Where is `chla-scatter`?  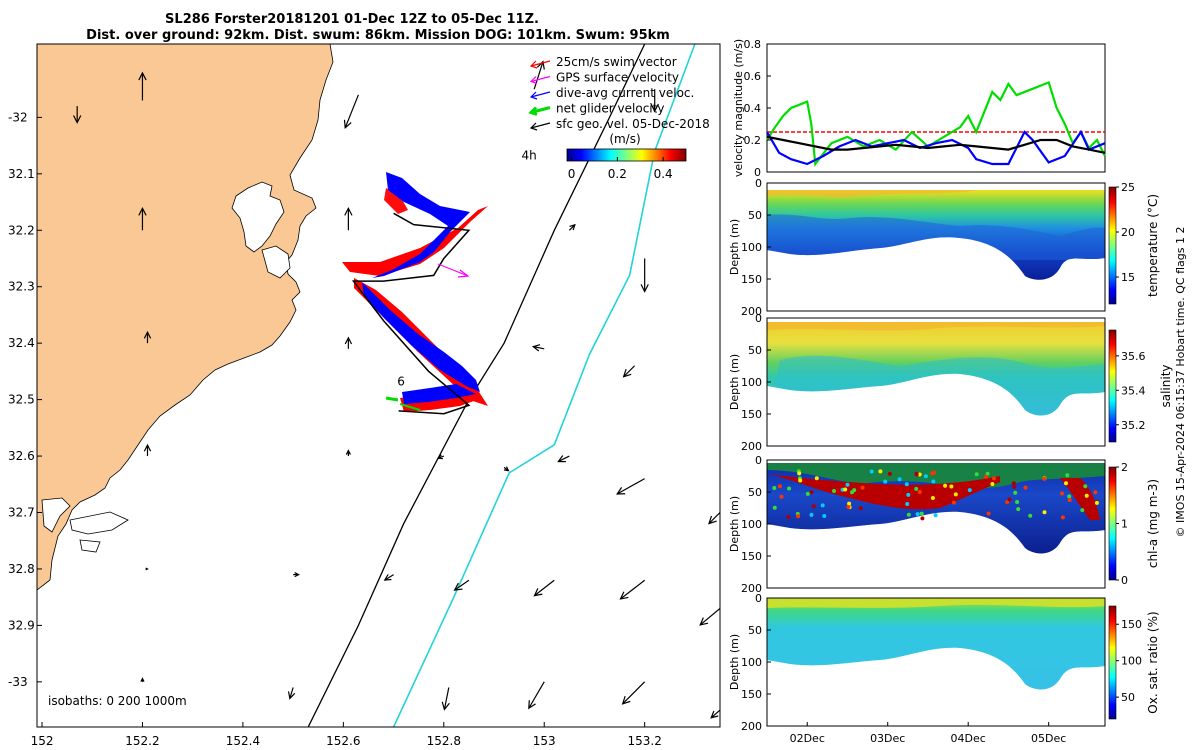 chla-scatter is located at coordinates (935, 495).